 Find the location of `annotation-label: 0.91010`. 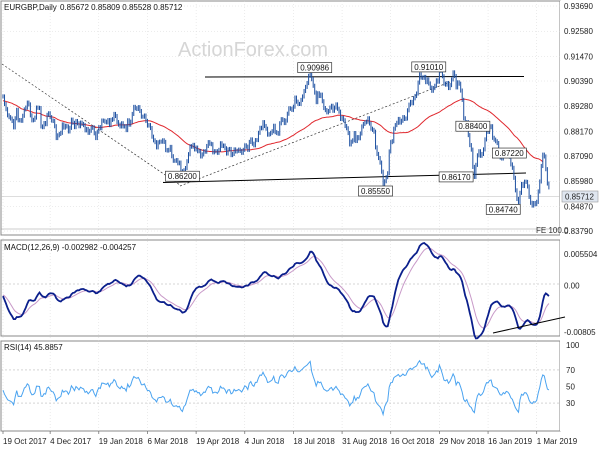

annotation-label: 0.91010 is located at coordinates (428, 67).